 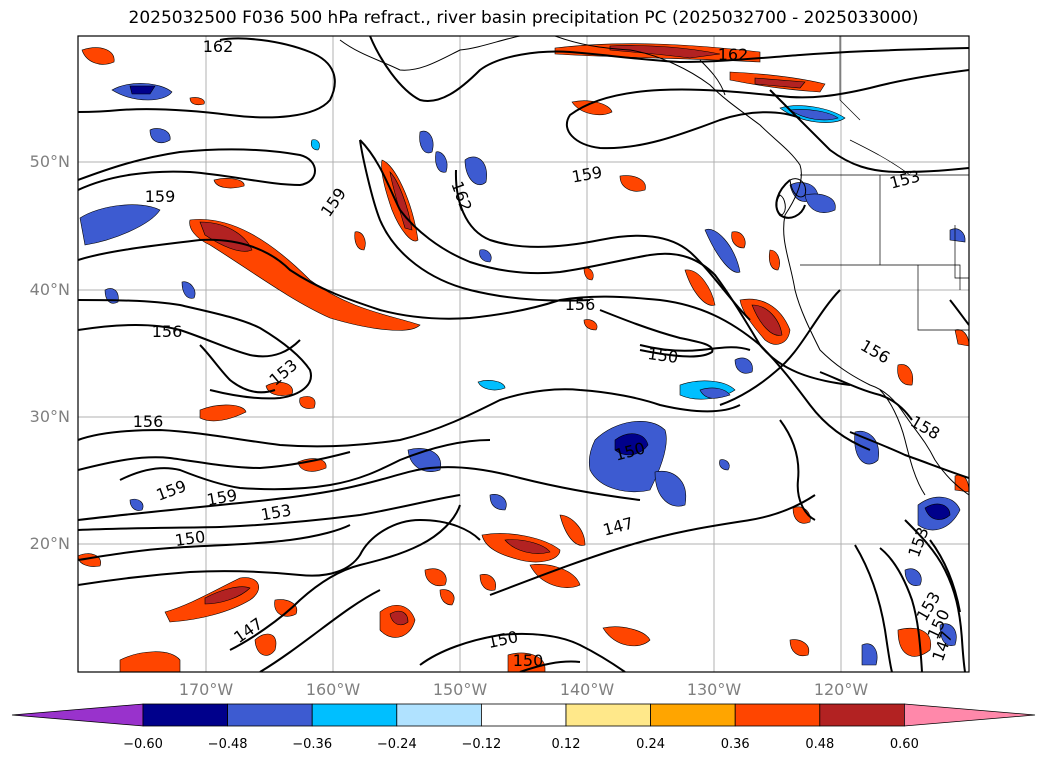 I want to click on colorbar-tick-label: −0.24, so click(x=396, y=744).